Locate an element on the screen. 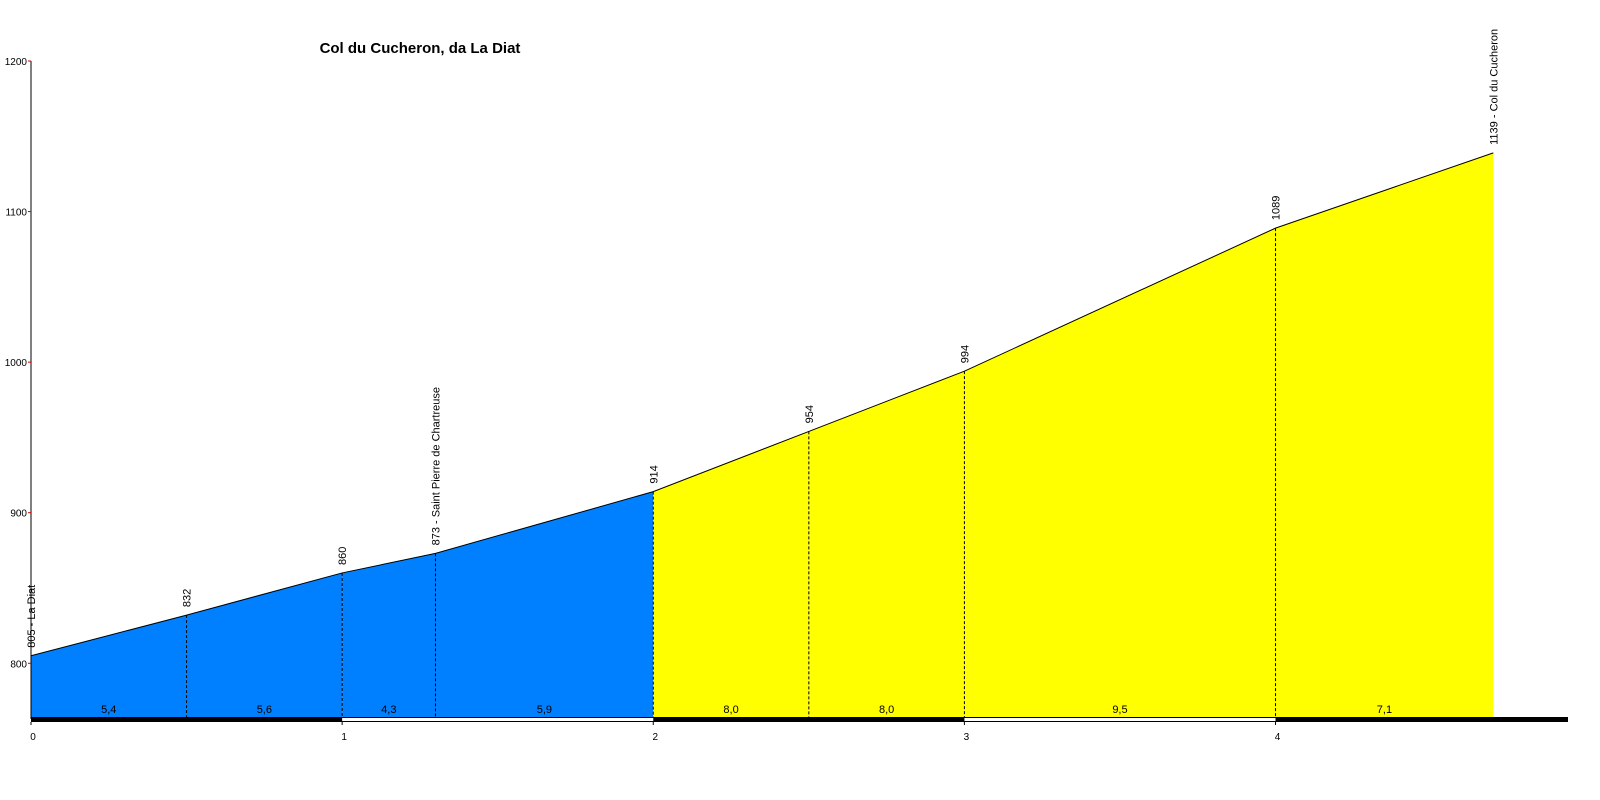 The height and width of the screenshot is (800, 1600). y-tick-label: 900 is located at coordinates (18, 514).